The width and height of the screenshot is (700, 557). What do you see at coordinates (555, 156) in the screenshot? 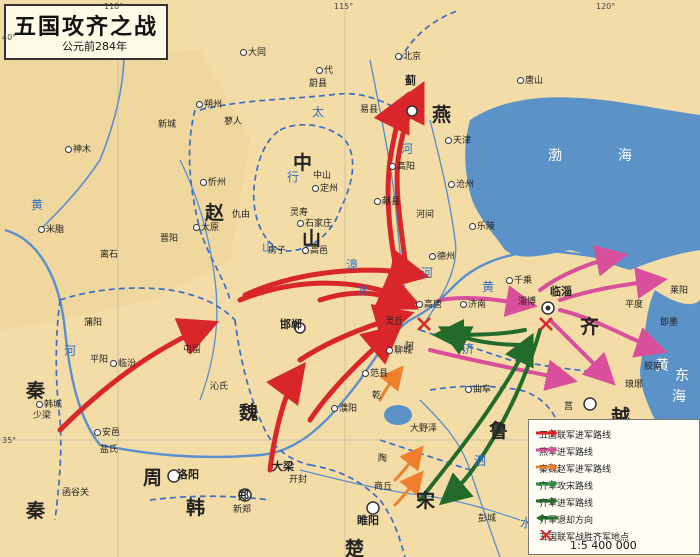
I see `sea-bo: 渤` at bounding box center [555, 156].